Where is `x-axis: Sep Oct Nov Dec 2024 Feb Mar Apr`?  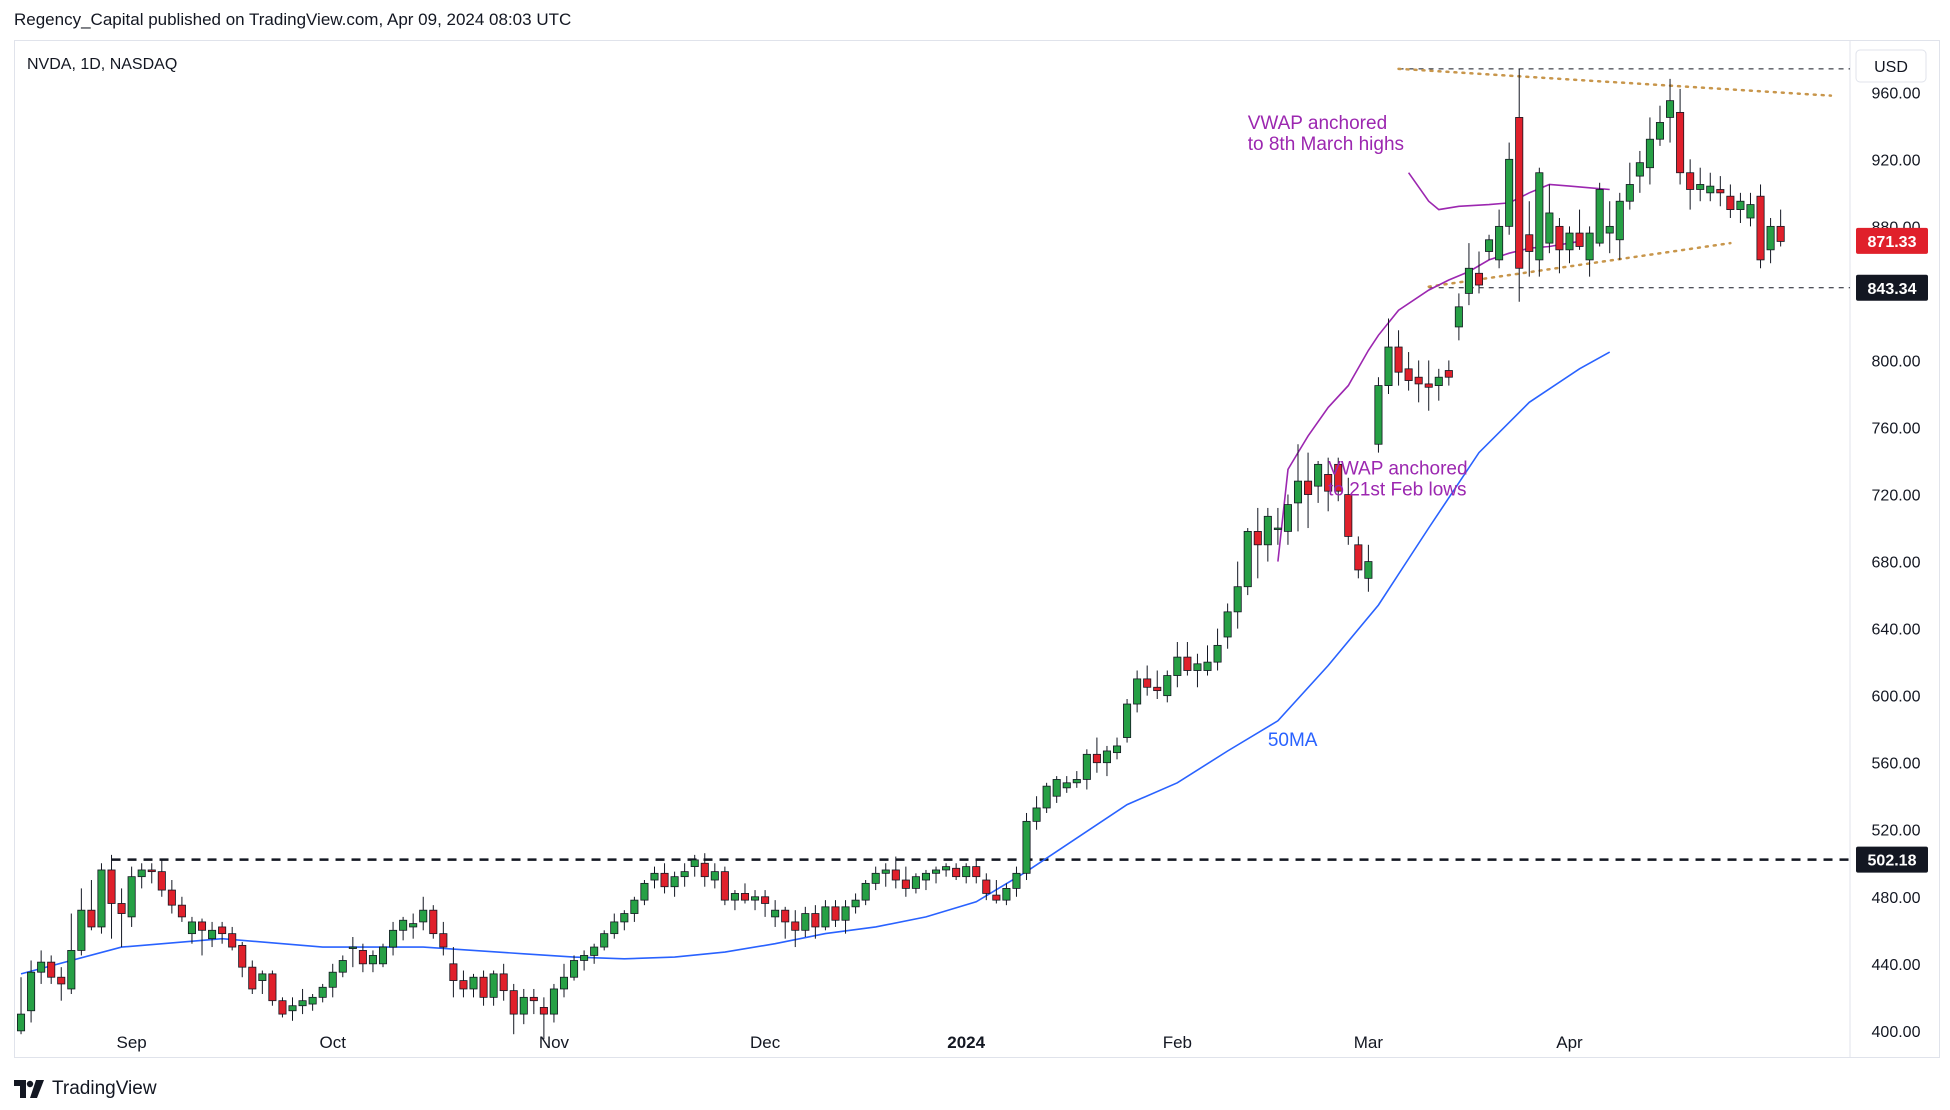 x-axis: Sep Oct Nov Dec 2024 Feb Mar Apr is located at coordinates (850, 1042).